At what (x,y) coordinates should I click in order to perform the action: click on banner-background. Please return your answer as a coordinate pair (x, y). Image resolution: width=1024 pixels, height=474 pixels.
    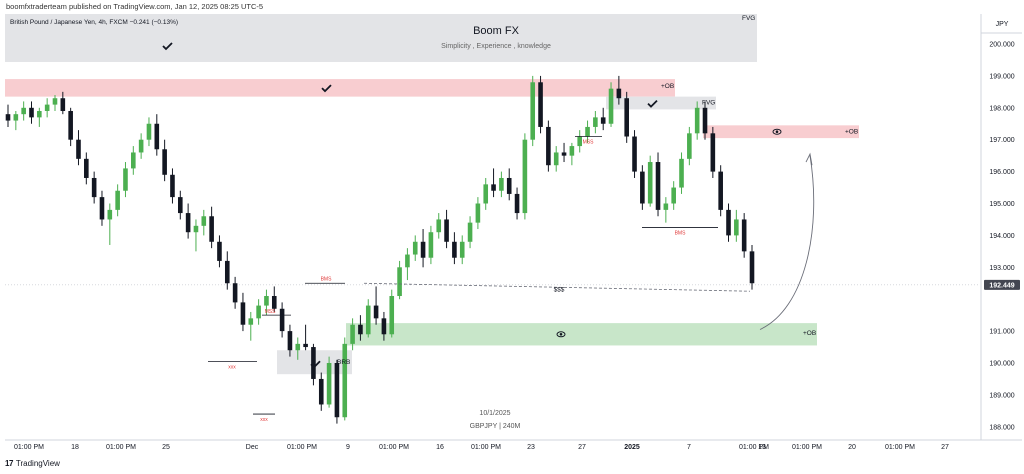
    Looking at the image, I should click on (381, 38).